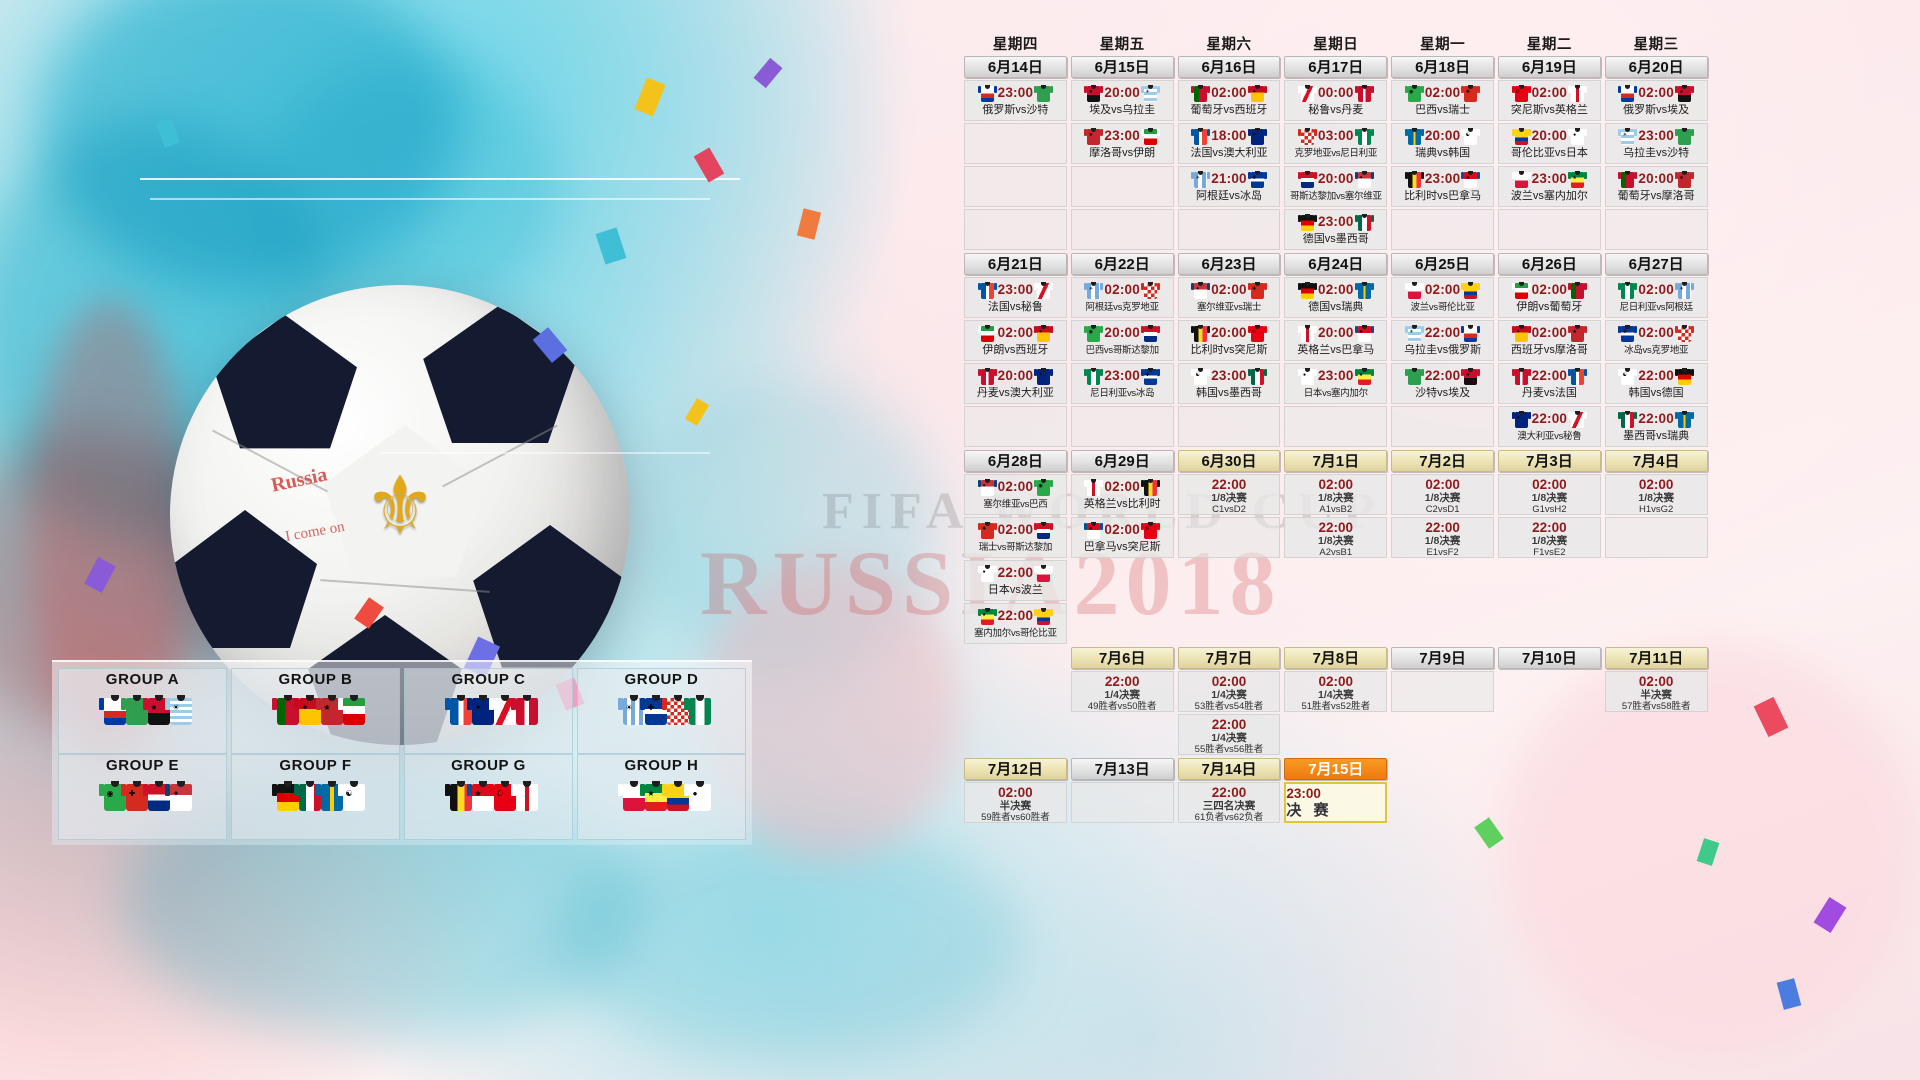 The height and width of the screenshot is (1080, 1920). Describe the element at coordinates (1336, 769) in the screenshot. I see `date-label: 7月15日` at that location.